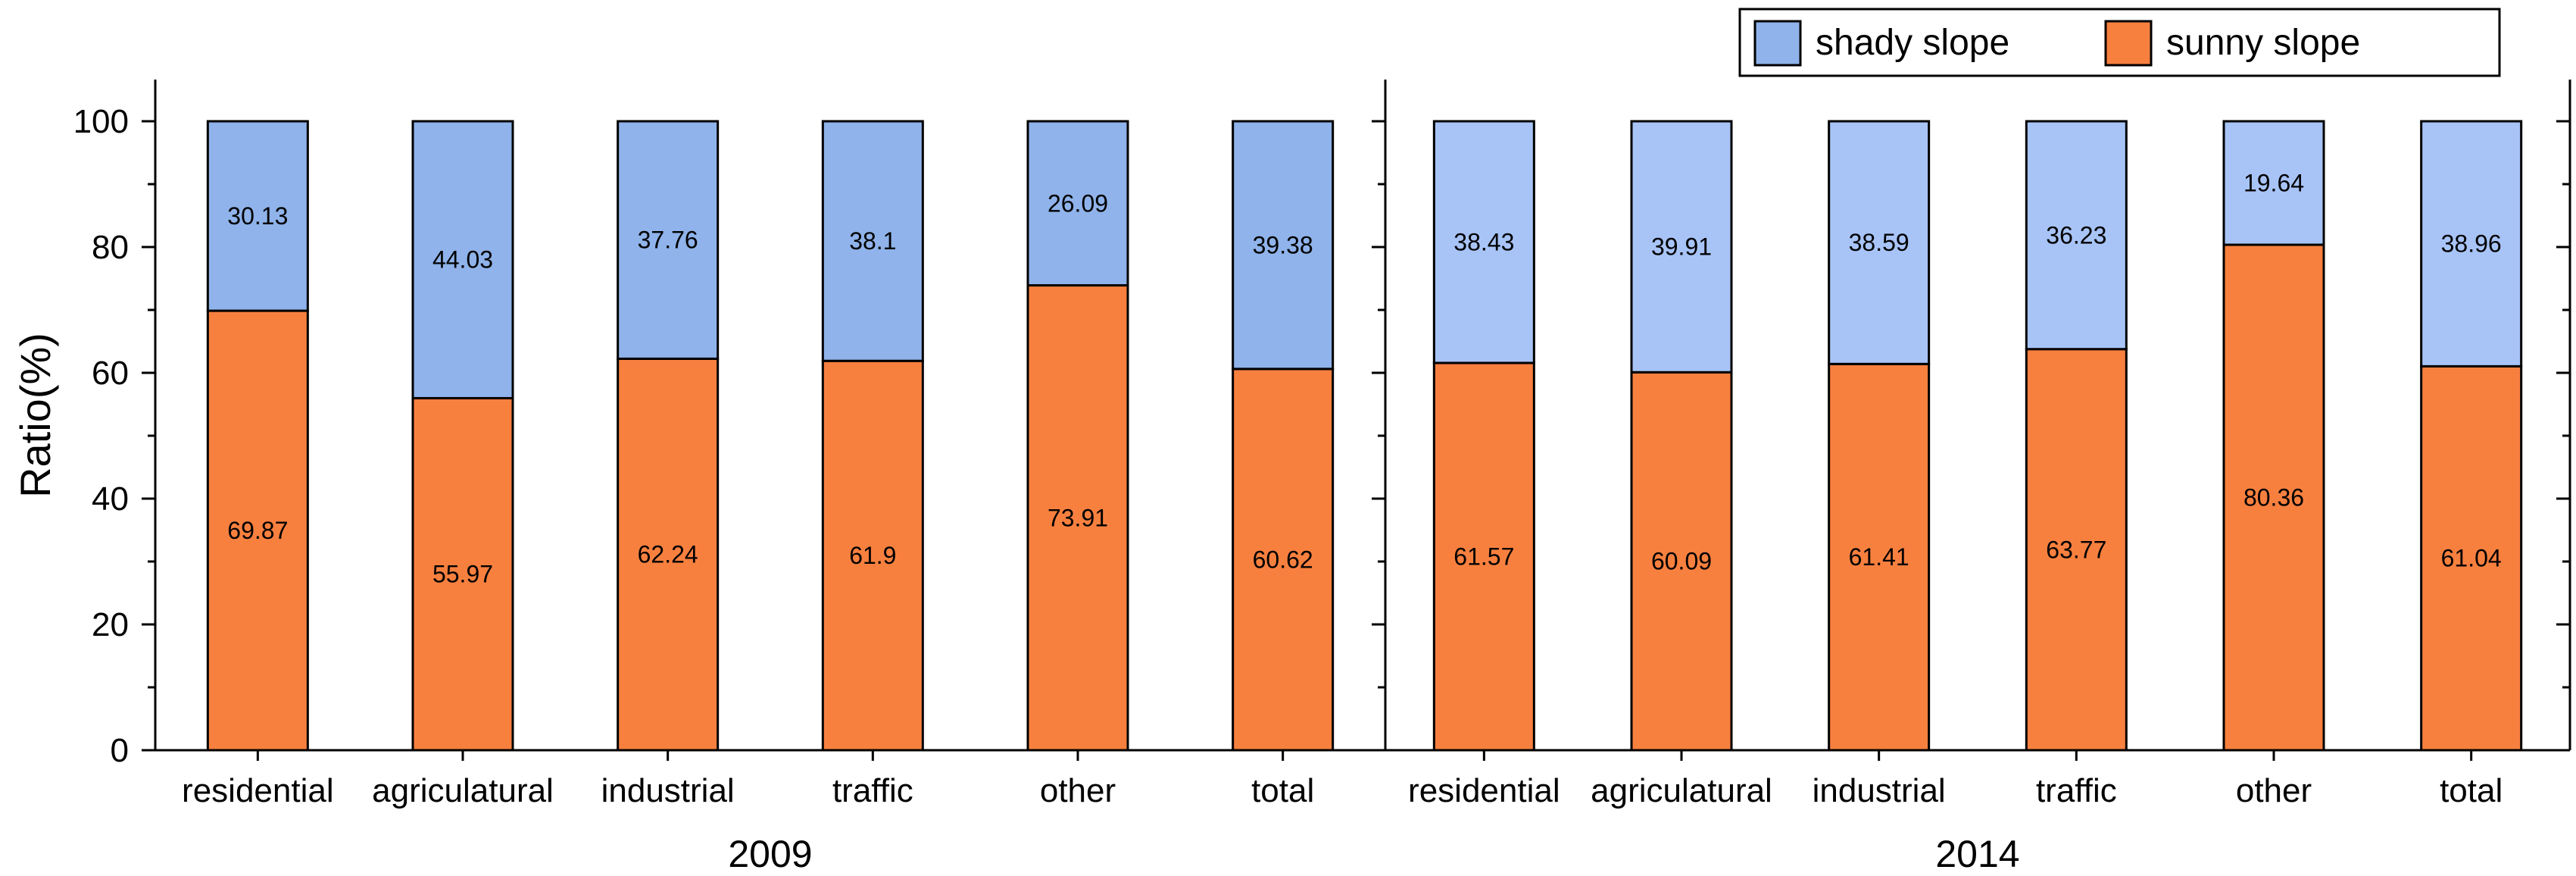 The width and height of the screenshot is (2576, 876). What do you see at coordinates (110, 499) in the screenshot?
I see `y-tick-label: 40` at bounding box center [110, 499].